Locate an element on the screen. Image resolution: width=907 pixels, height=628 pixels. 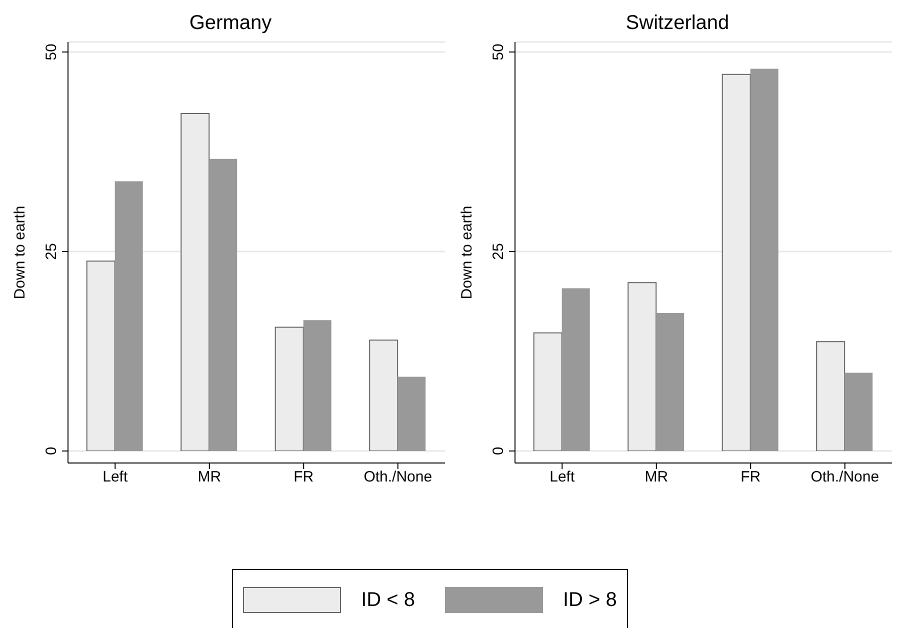
chart-title: Germany is located at coordinates (230, 23).